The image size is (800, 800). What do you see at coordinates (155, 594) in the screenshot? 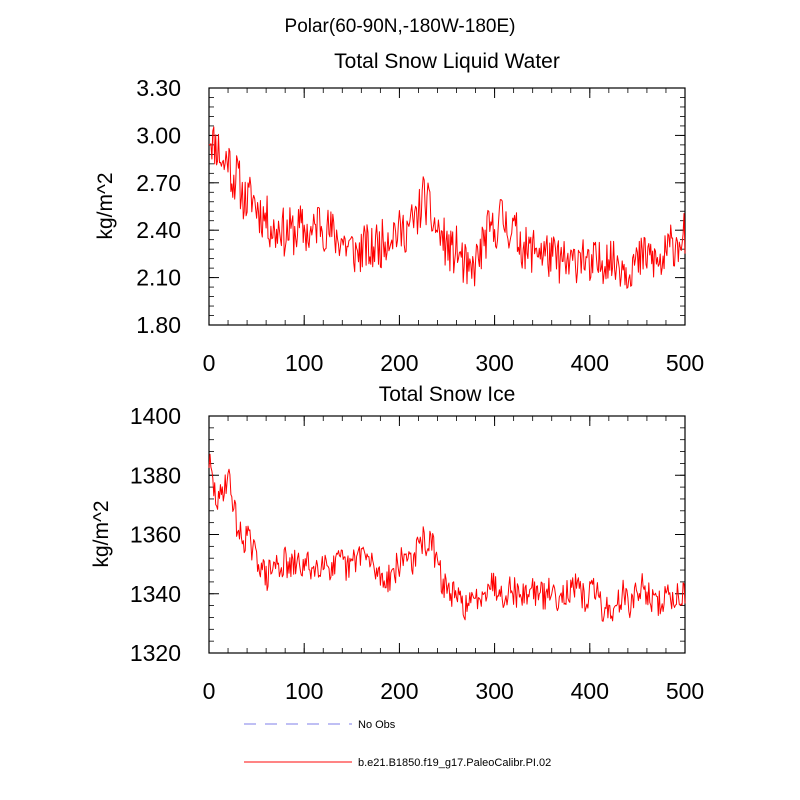
I see `y-tick-label: 1340` at bounding box center [155, 594].